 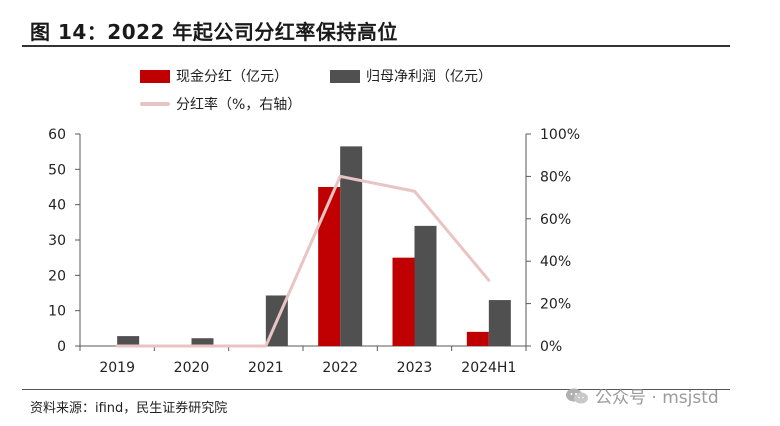 I want to click on y-right-tick-label: 80%, so click(x=555, y=177).